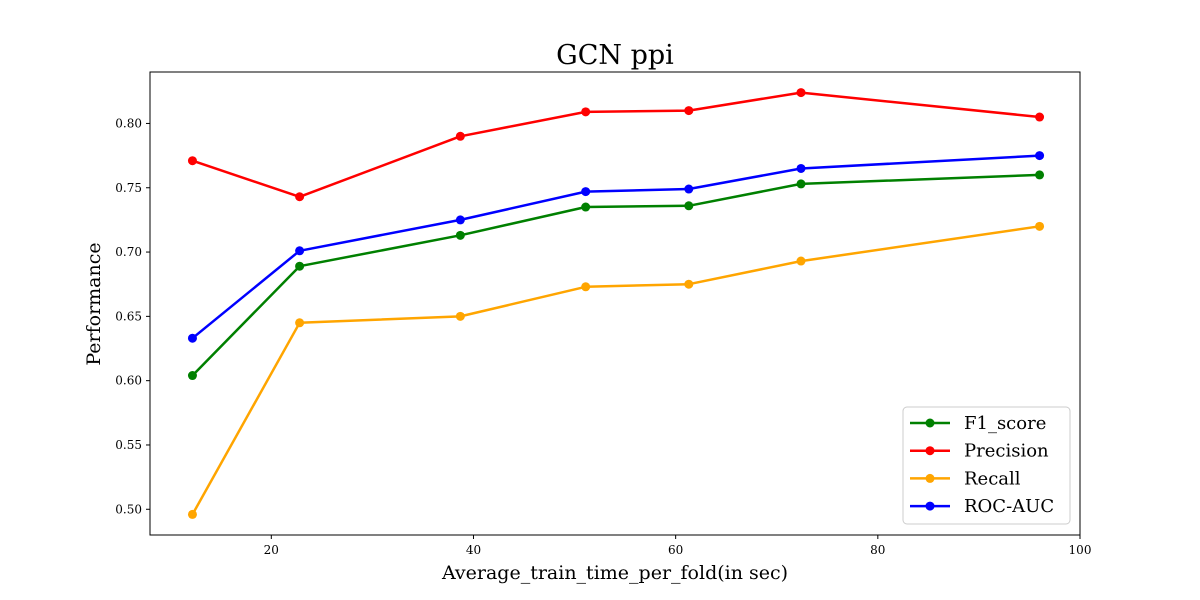 Image resolution: width=1200 pixels, height=600 pixels. What do you see at coordinates (128, 188) in the screenshot?
I see `y-tick-label: 0.75` at bounding box center [128, 188].